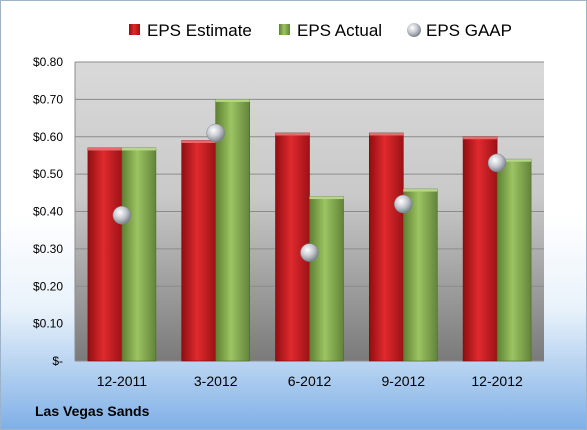 This screenshot has width=587, height=430. I want to click on y-tick-label: $0.60, so click(48, 137).